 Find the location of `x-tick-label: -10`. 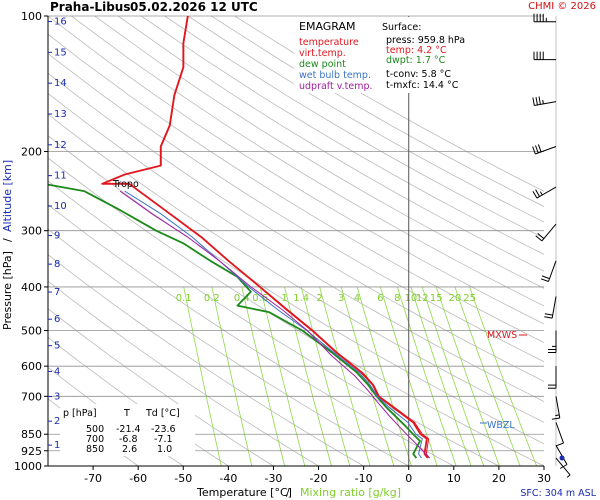

x-tick-label: -10 is located at coordinates (364, 478).